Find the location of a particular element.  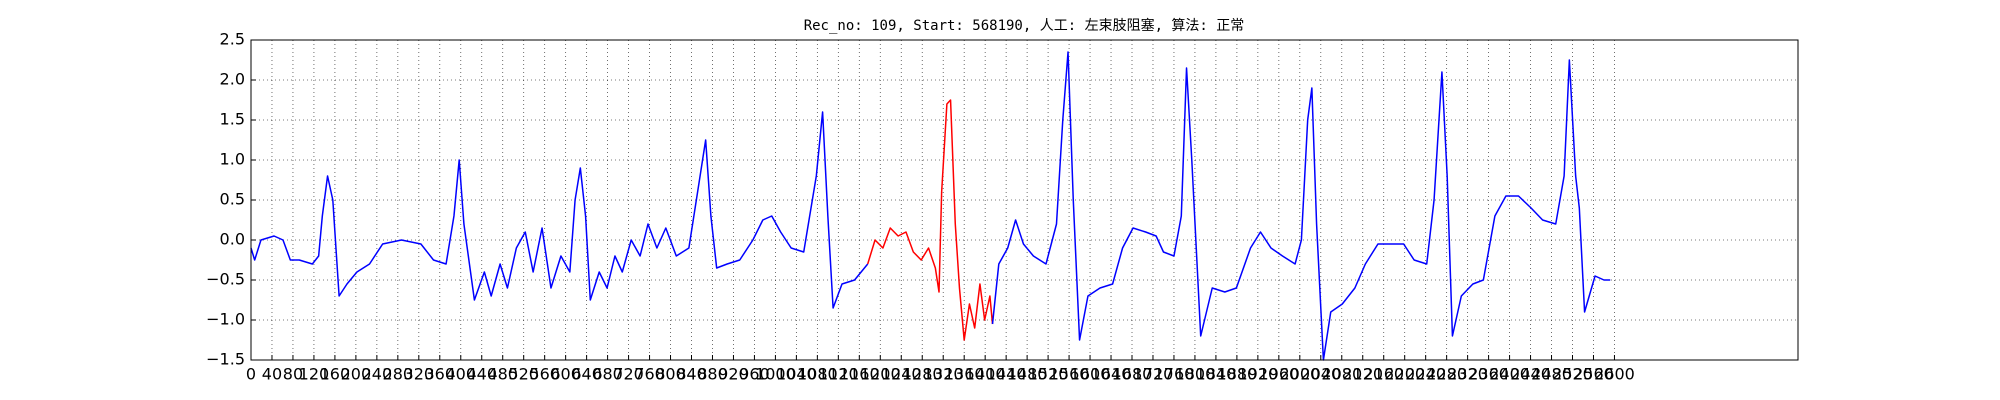

line-series is located at coordinates (930, 220).